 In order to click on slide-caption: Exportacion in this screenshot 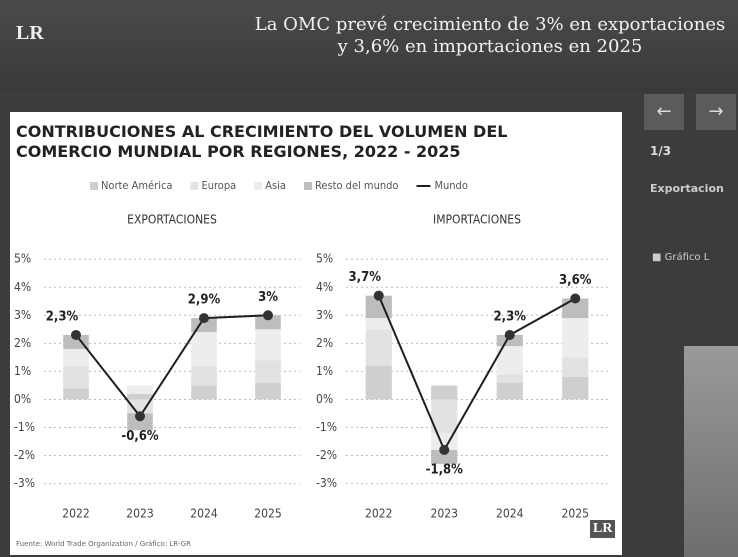, I will do `click(687, 188)`.